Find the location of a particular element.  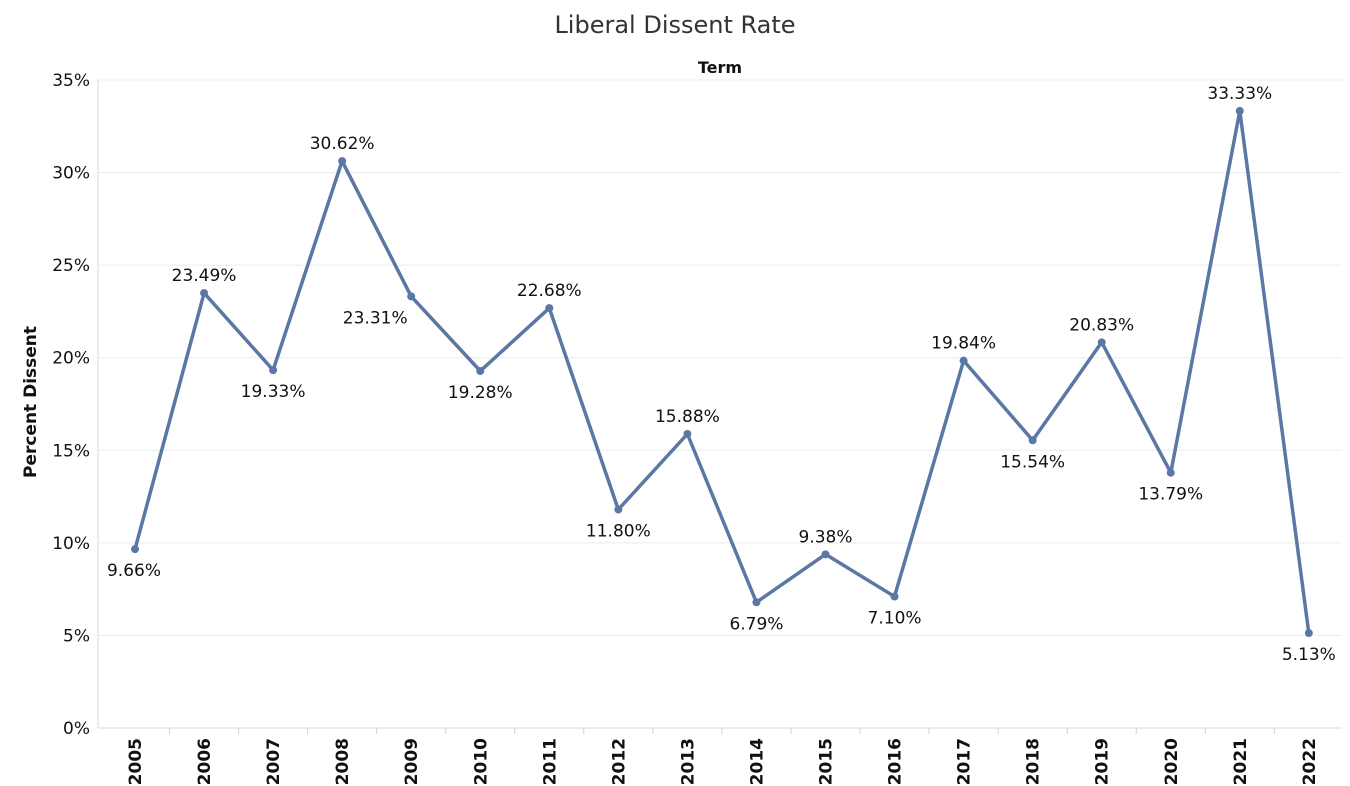

data-label: 6.79% is located at coordinates (756, 624).